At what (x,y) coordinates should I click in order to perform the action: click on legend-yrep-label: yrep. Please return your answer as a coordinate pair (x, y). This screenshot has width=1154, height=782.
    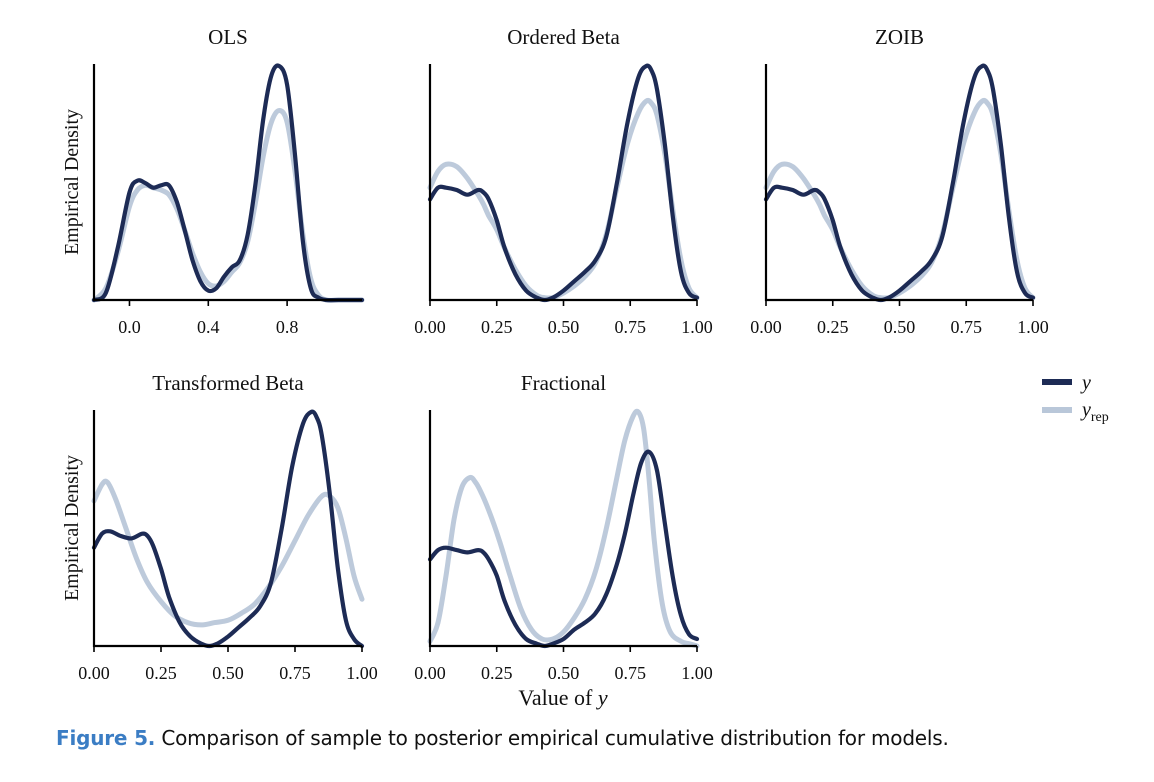
    Looking at the image, I should click on (1094, 412).